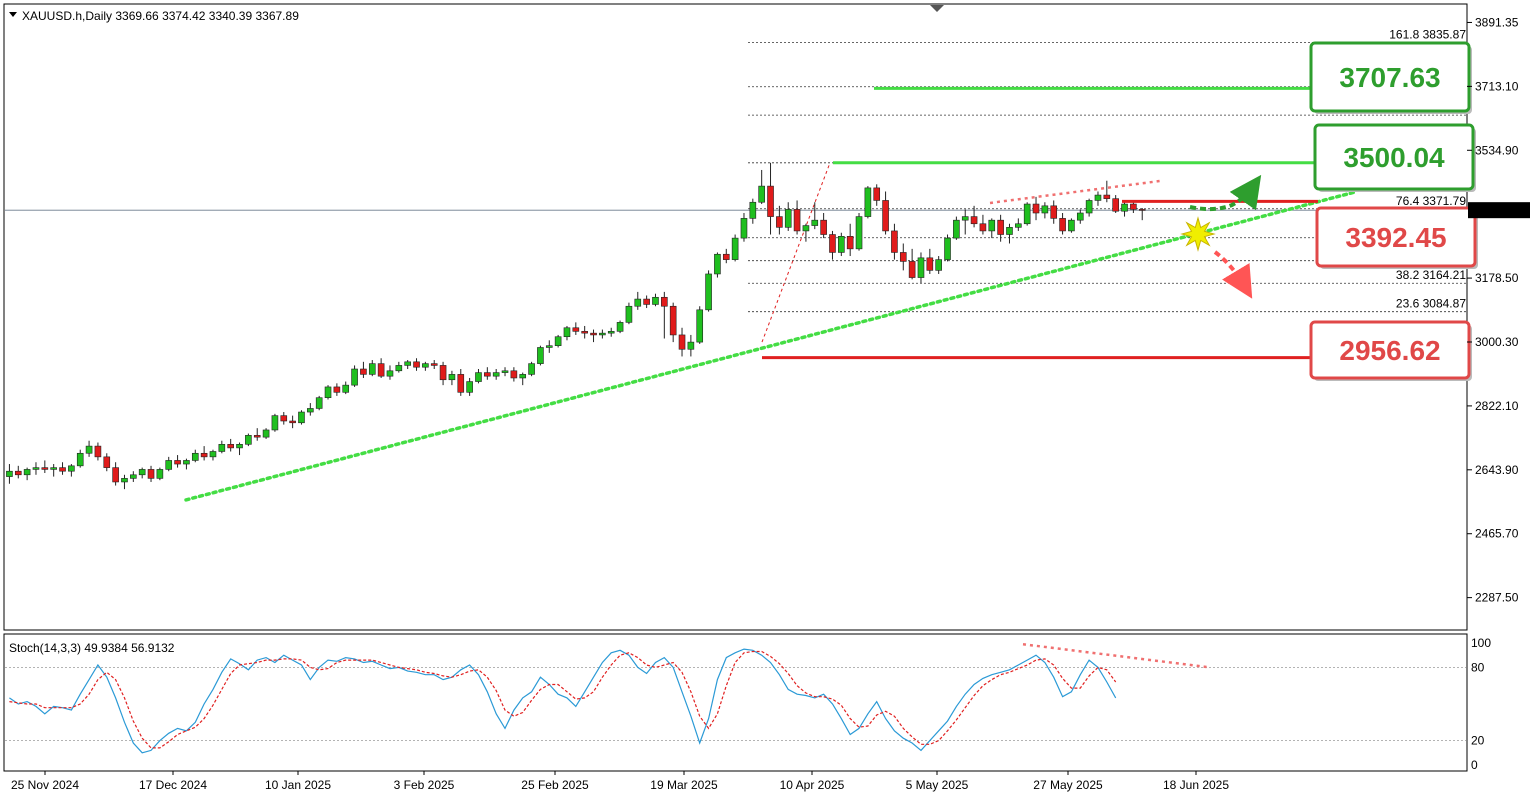 This screenshot has height=799, width=1530. Describe the element at coordinates (1497, 342) in the screenshot. I see `y-tick-label: 3000.30` at that location.